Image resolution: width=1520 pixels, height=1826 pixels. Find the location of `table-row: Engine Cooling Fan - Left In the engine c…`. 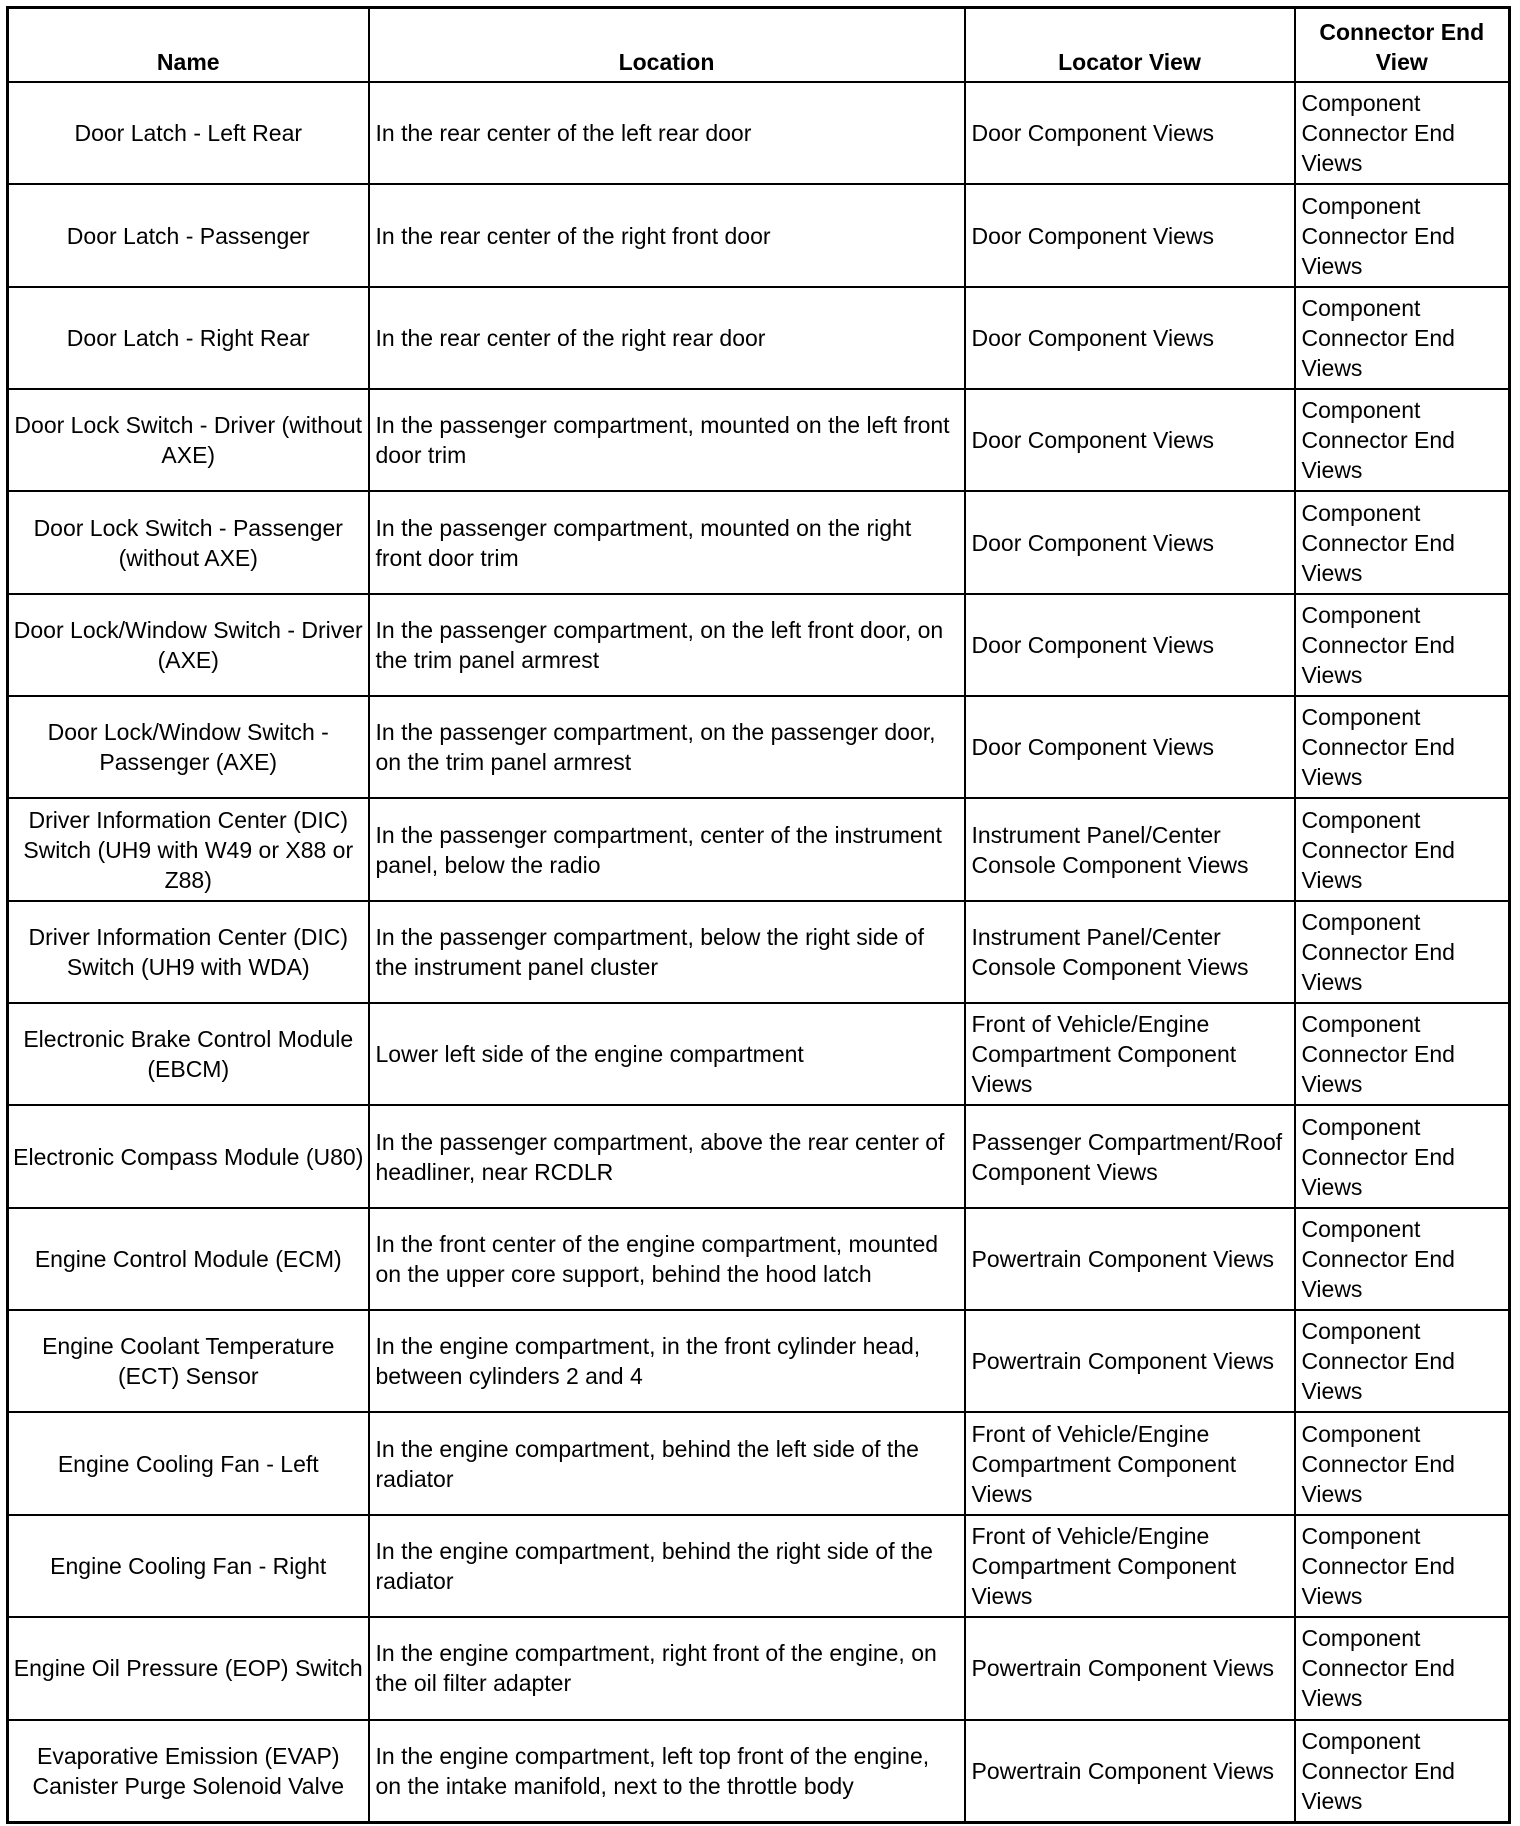

table-row: Engine Cooling Fan - Left In the engine c… is located at coordinates (758, 1463).